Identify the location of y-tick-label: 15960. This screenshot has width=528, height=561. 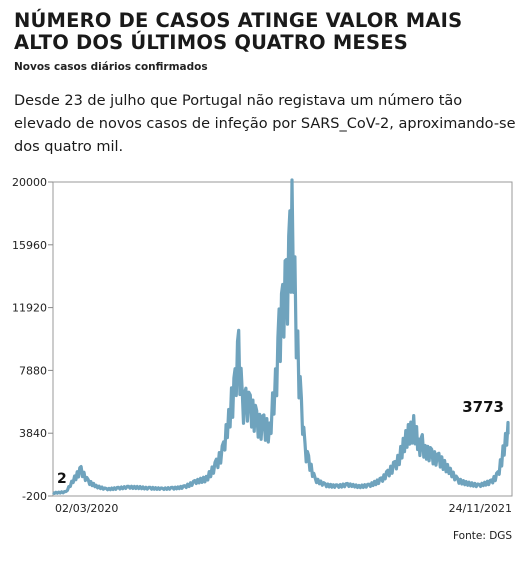
(29, 245).